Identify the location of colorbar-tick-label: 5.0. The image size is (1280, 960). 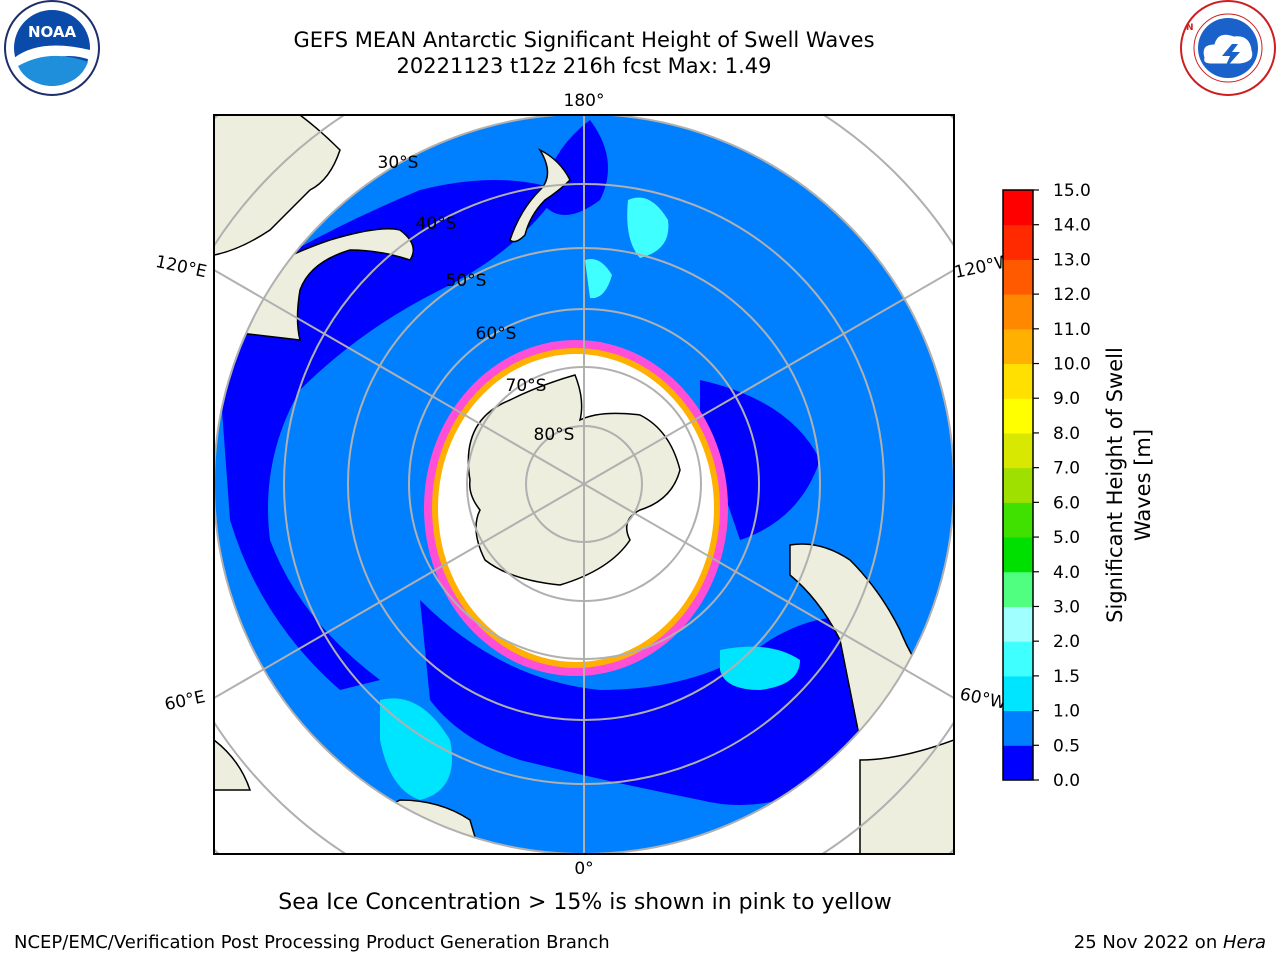
(1066, 538).